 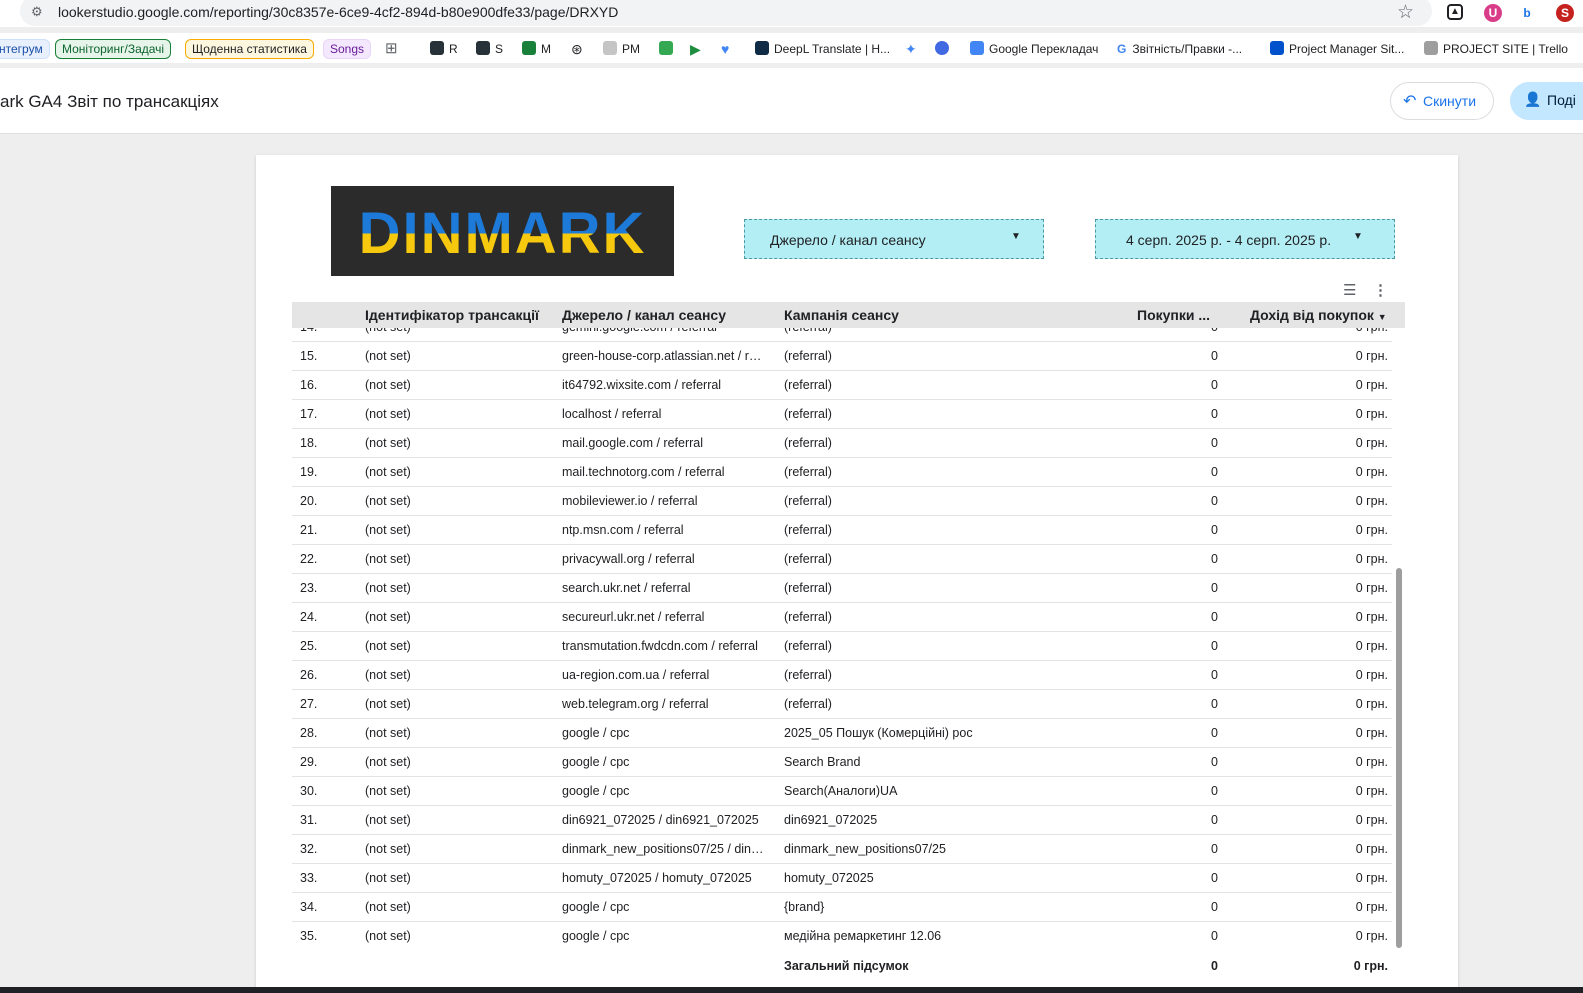 I want to click on table-scrollbar, so click(x=1399, y=758).